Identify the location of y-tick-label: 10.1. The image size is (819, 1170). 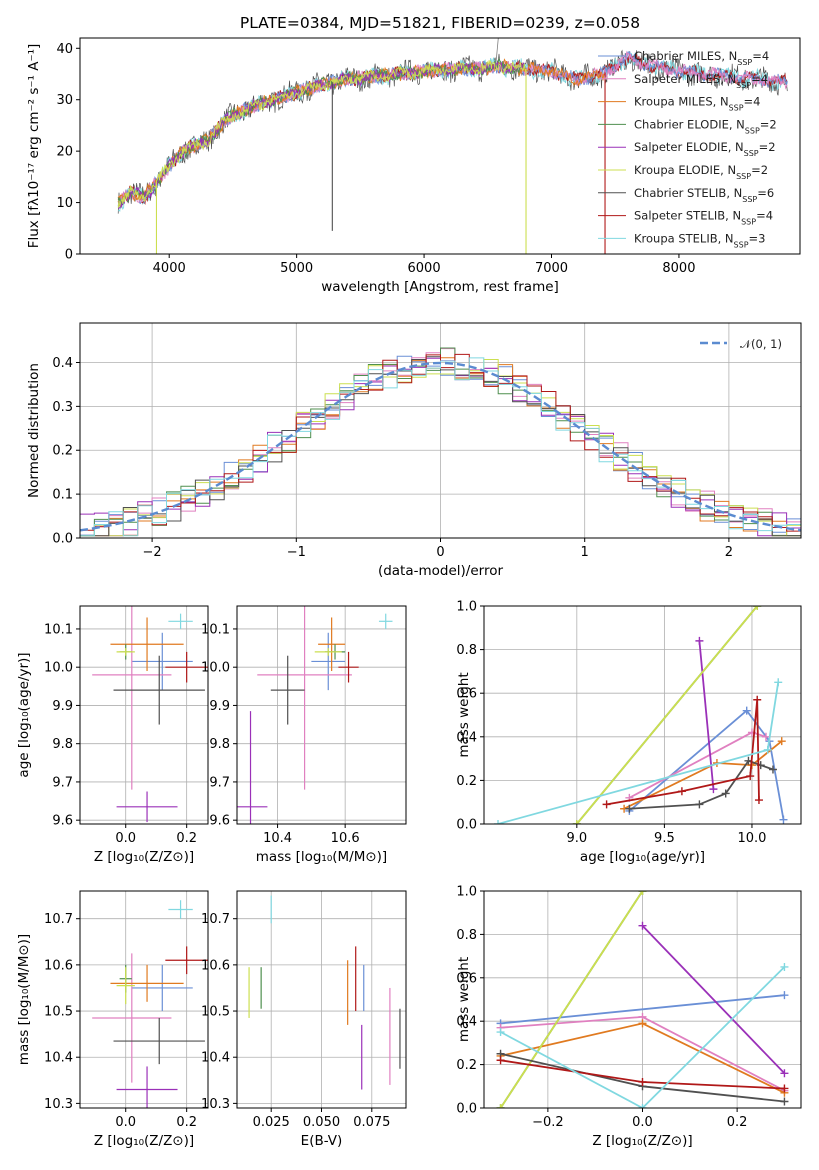
(58, 629).